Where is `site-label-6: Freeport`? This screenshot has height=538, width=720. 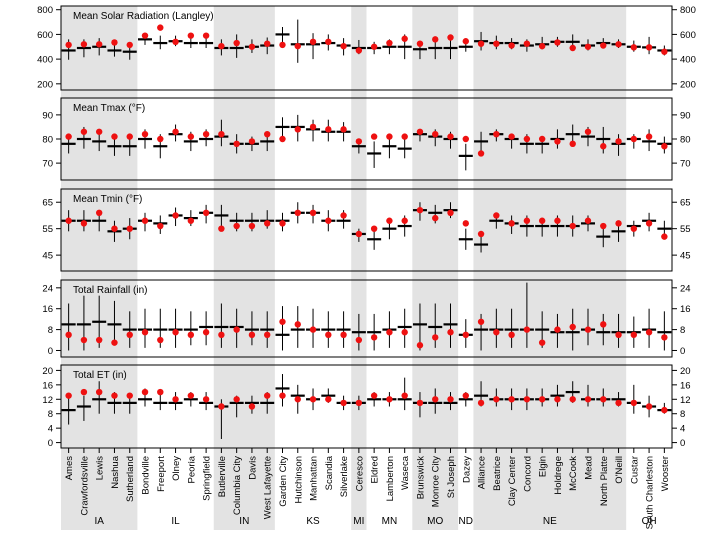 site-label-6: Freeport is located at coordinates (161, 474).